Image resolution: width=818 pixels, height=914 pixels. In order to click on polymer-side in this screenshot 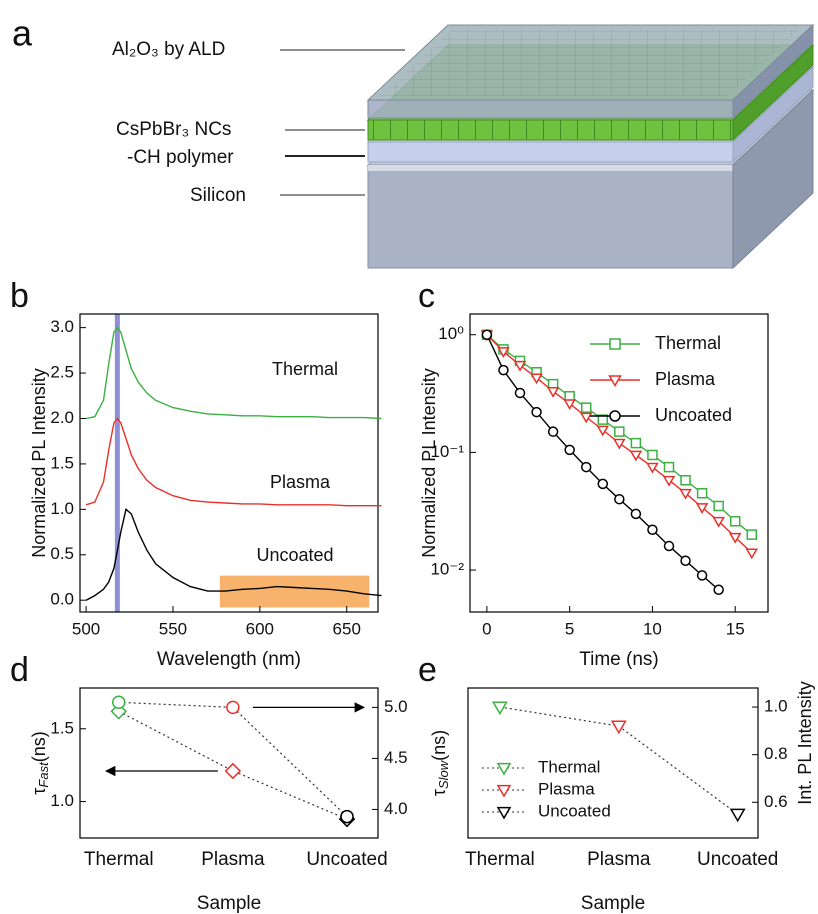, I will do `click(773, 114)`.